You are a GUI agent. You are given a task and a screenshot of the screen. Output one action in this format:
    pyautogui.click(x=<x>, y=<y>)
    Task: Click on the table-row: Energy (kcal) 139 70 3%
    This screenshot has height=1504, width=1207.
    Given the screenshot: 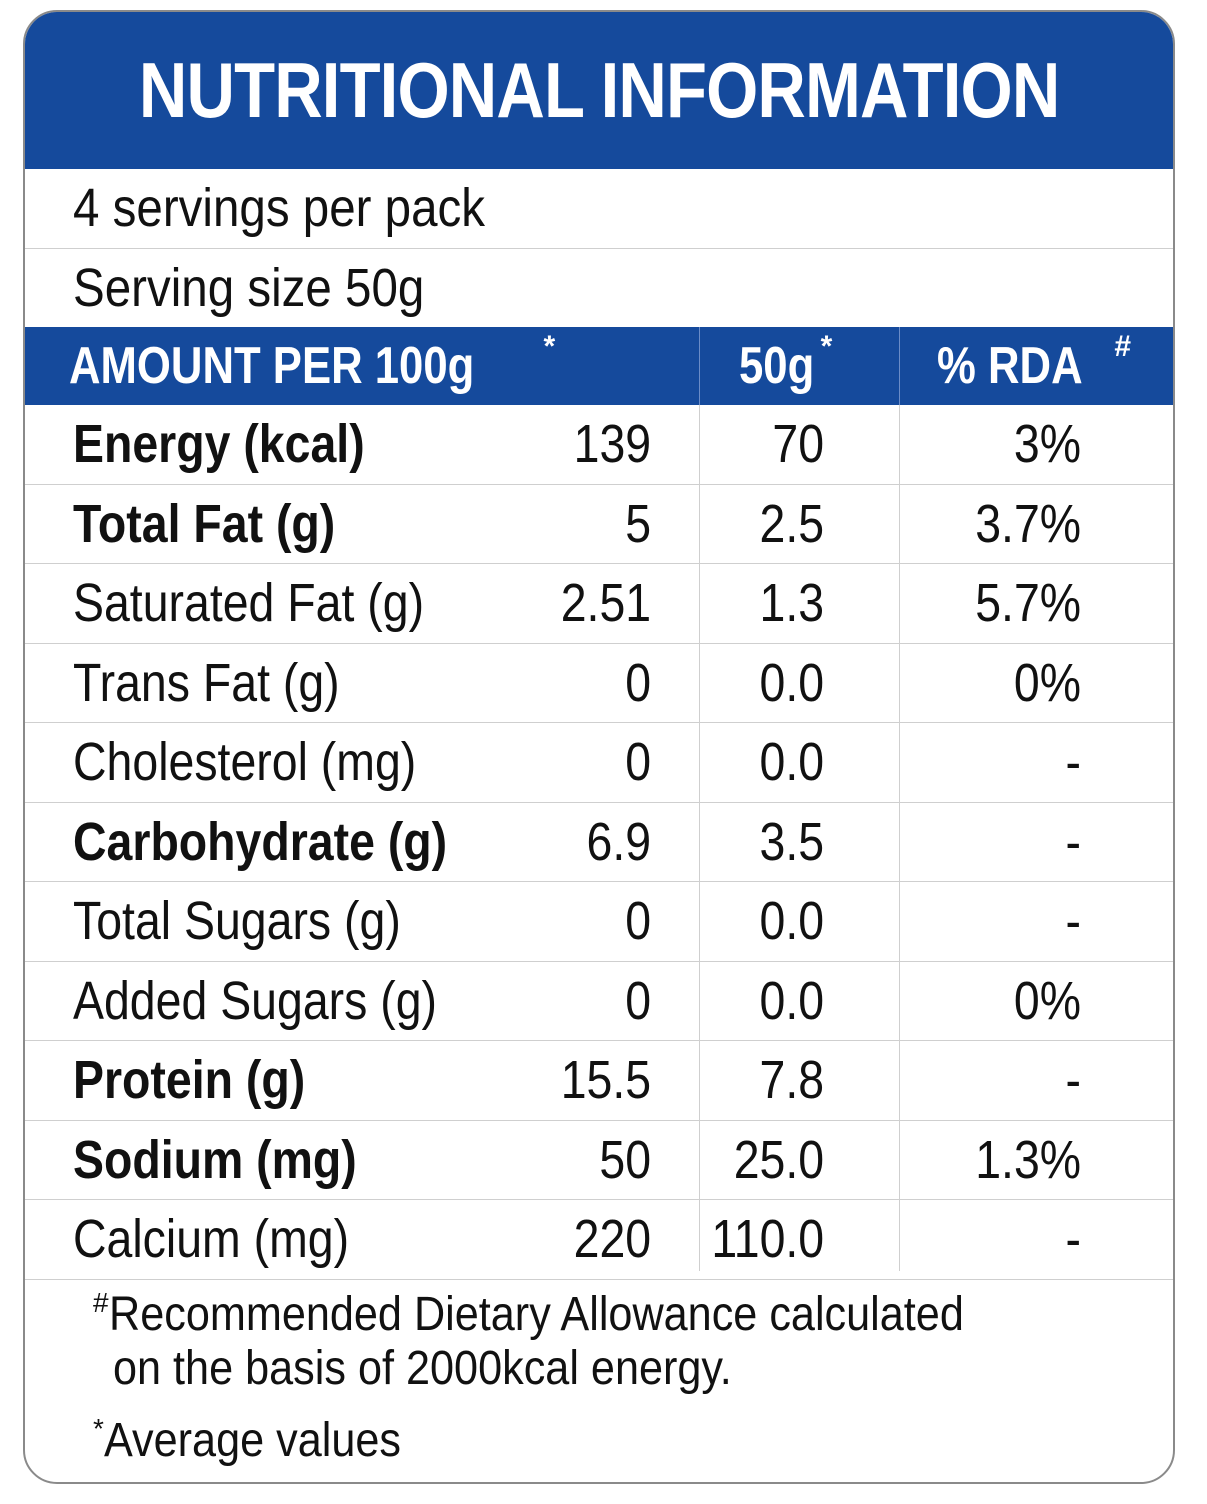 What is the action you would take?
    pyautogui.click(x=599, y=445)
    